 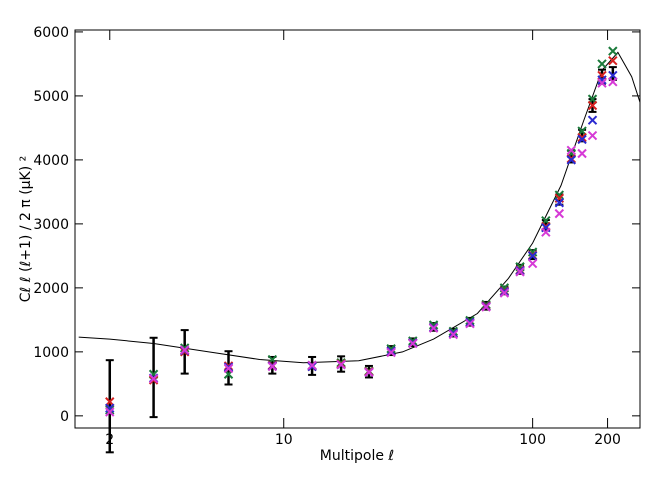 I want to click on x-tick-label: 100, so click(x=532, y=440).